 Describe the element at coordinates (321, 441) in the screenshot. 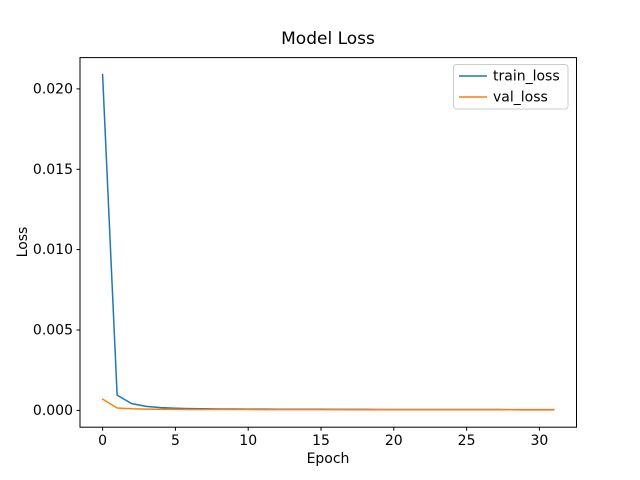

I see `x-tick-label: 15` at that location.